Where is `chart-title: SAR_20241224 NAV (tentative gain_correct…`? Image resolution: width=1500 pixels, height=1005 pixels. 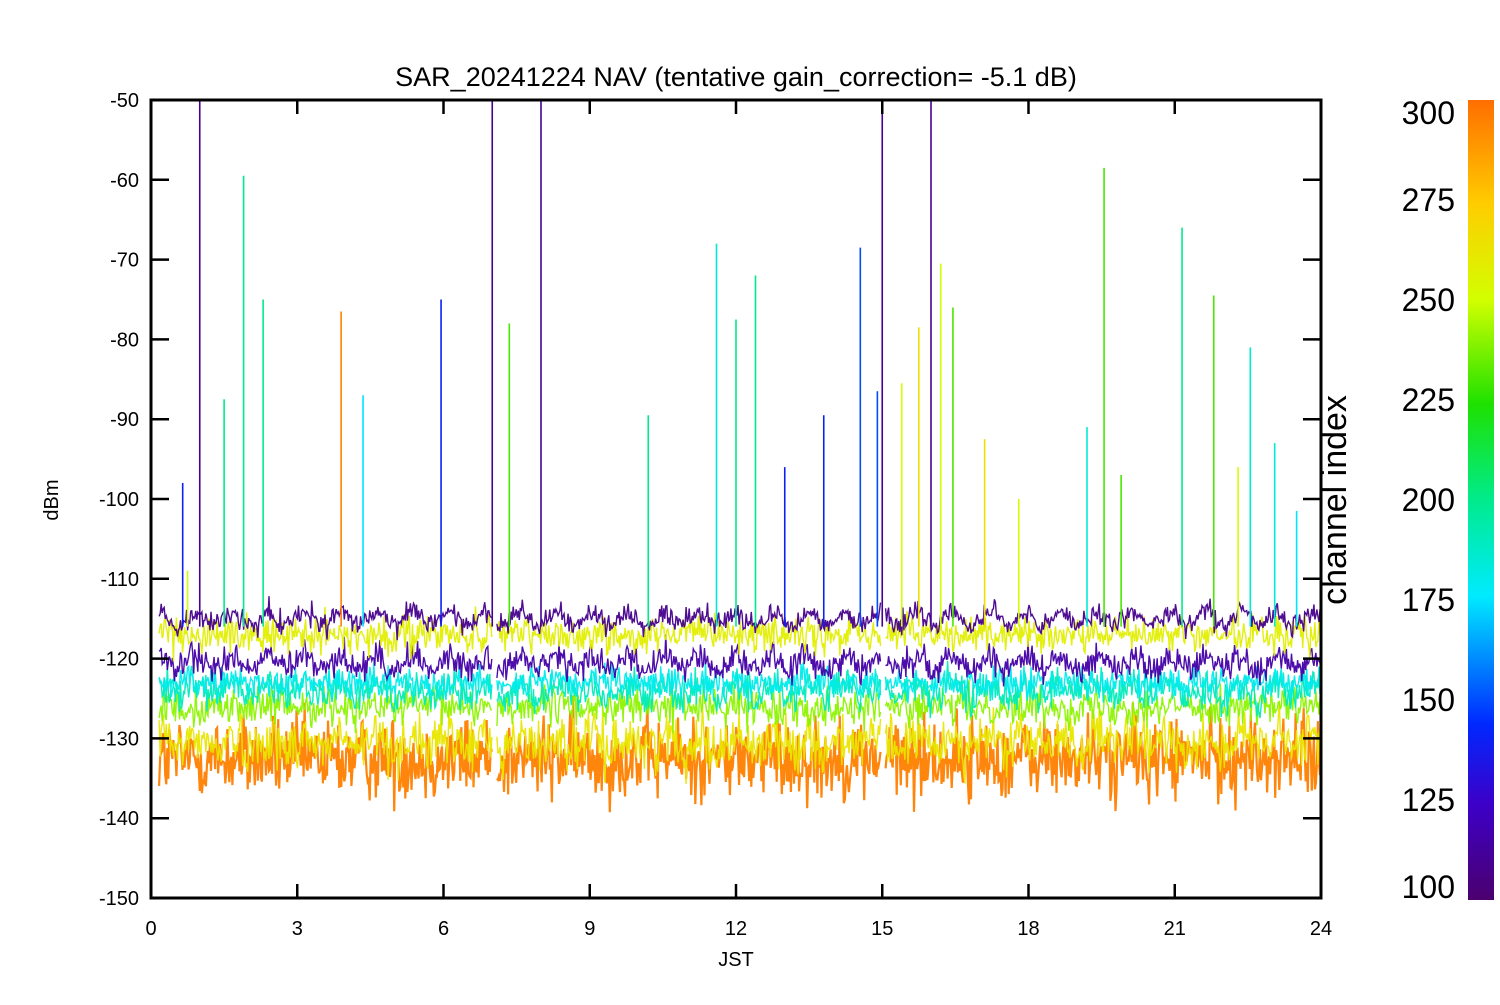
chart-title: SAR_20241224 NAV (tentative gain_correct… is located at coordinates (736, 77).